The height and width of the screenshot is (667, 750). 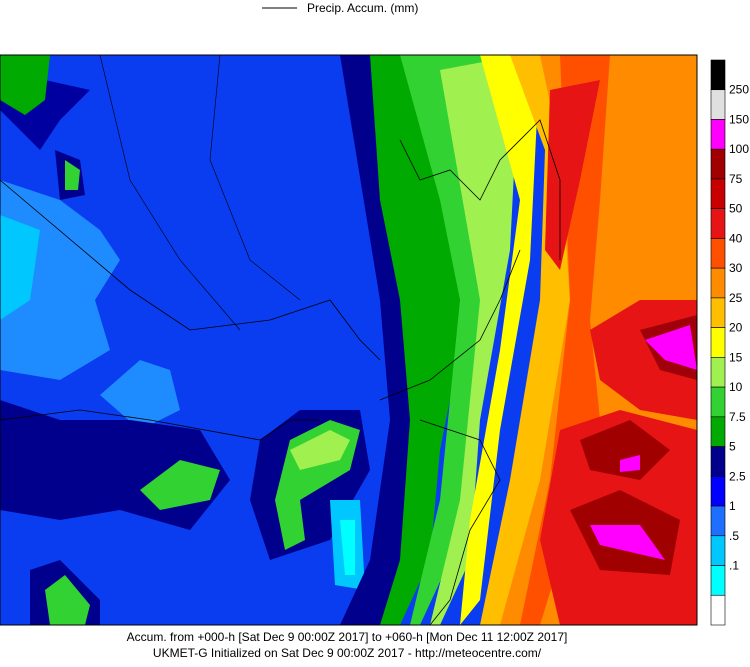 What do you see at coordinates (737, 417) in the screenshot?
I see `colorbar-label: 7.5` at bounding box center [737, 417].